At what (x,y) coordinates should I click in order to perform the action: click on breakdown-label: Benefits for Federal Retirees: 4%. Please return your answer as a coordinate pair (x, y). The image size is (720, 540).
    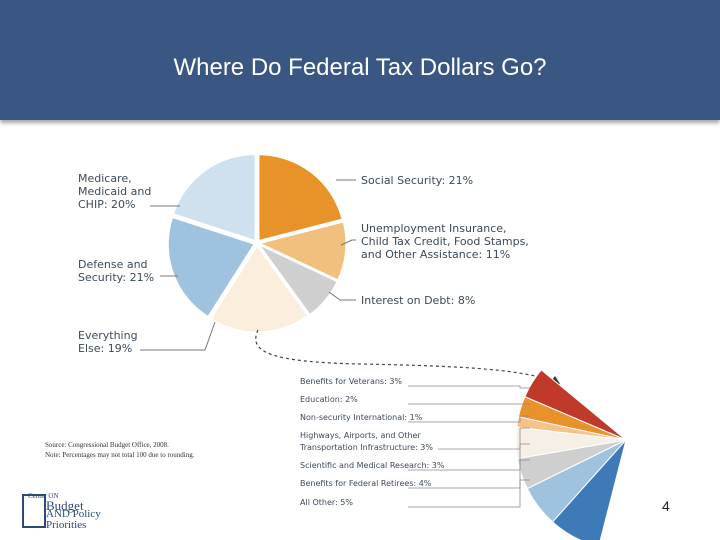
    Looking at the image, I should click on (366, 483).